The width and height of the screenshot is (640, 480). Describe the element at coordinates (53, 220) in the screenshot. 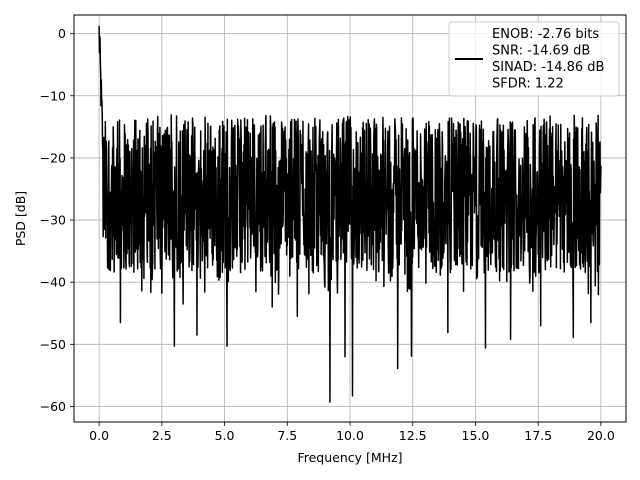

I see `y-tick-label: −30` at that location.